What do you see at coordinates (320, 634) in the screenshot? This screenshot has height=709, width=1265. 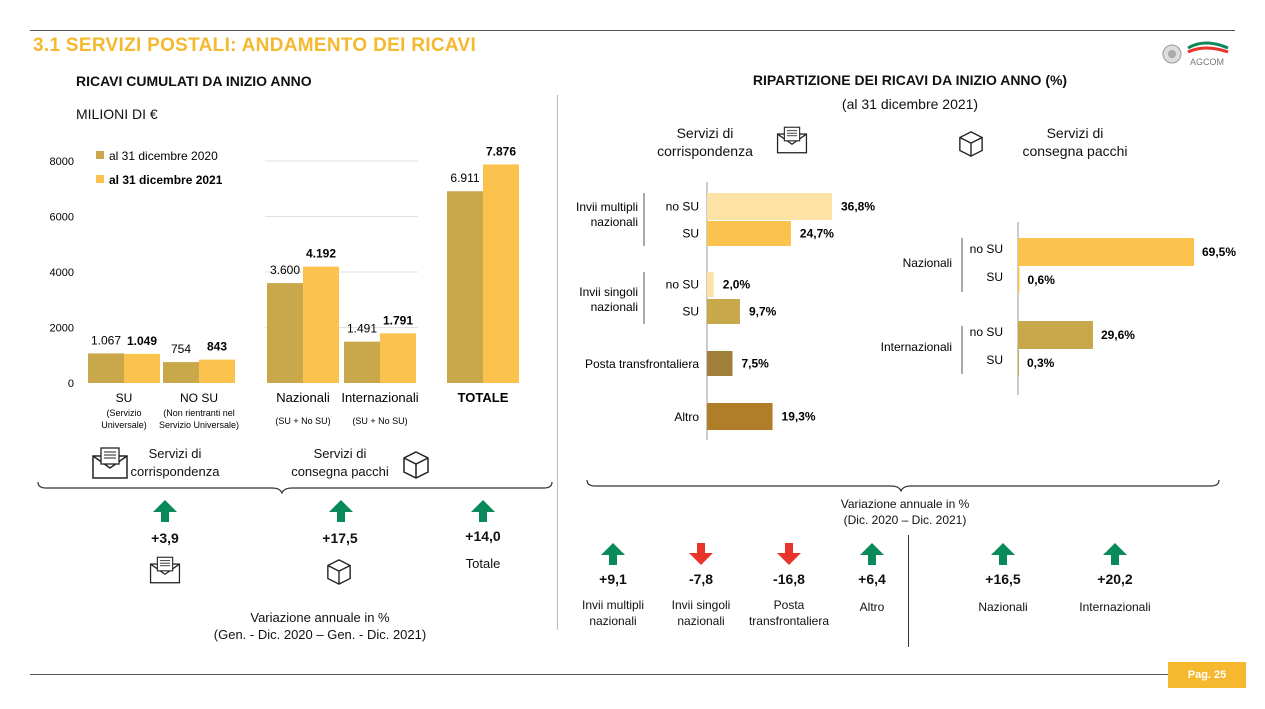 I see `left-variation-note-line2: (Gen. - Dic. 2020 – Gen. - Dic. 2021)` at bounding box center [320, 634].